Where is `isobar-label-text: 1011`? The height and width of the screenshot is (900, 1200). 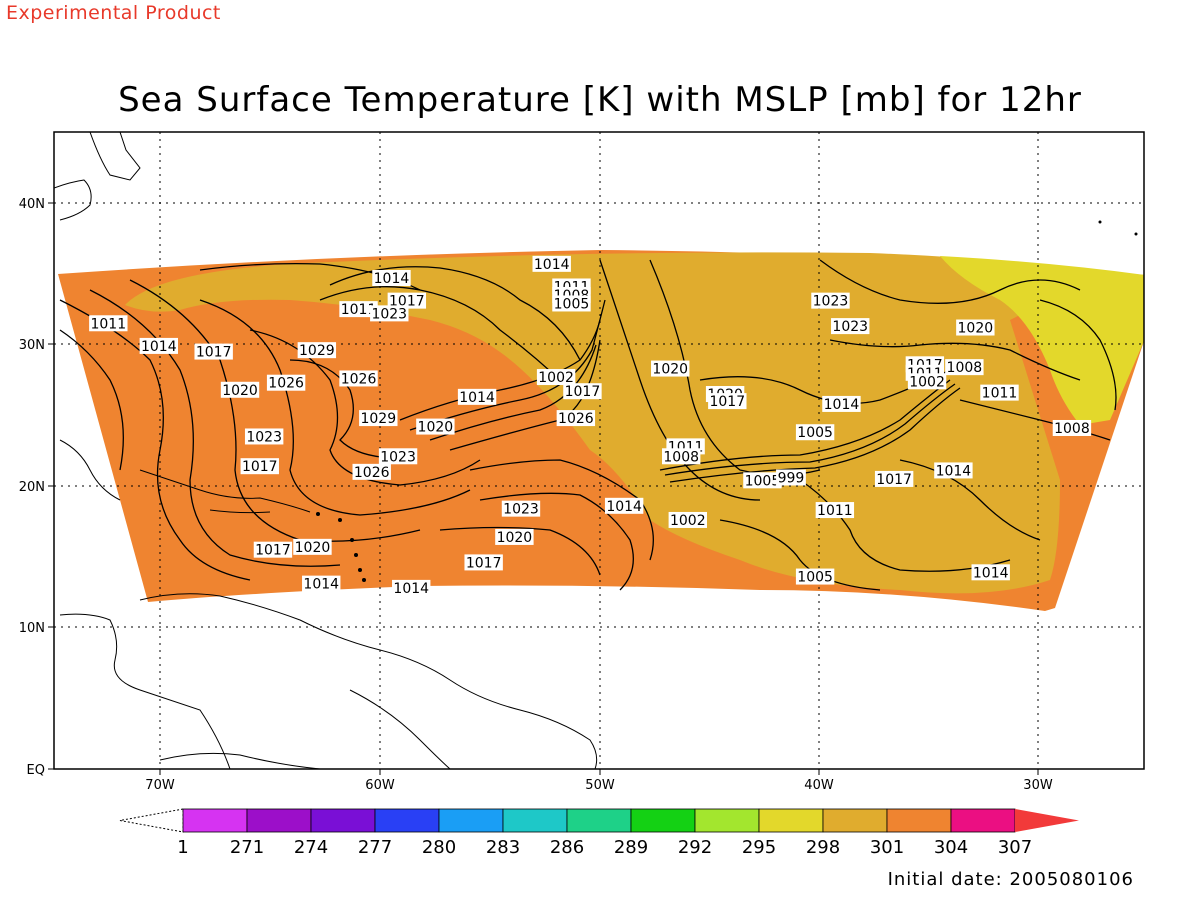
isobar-label-text: 1011 is located at coordinates (359, 310).